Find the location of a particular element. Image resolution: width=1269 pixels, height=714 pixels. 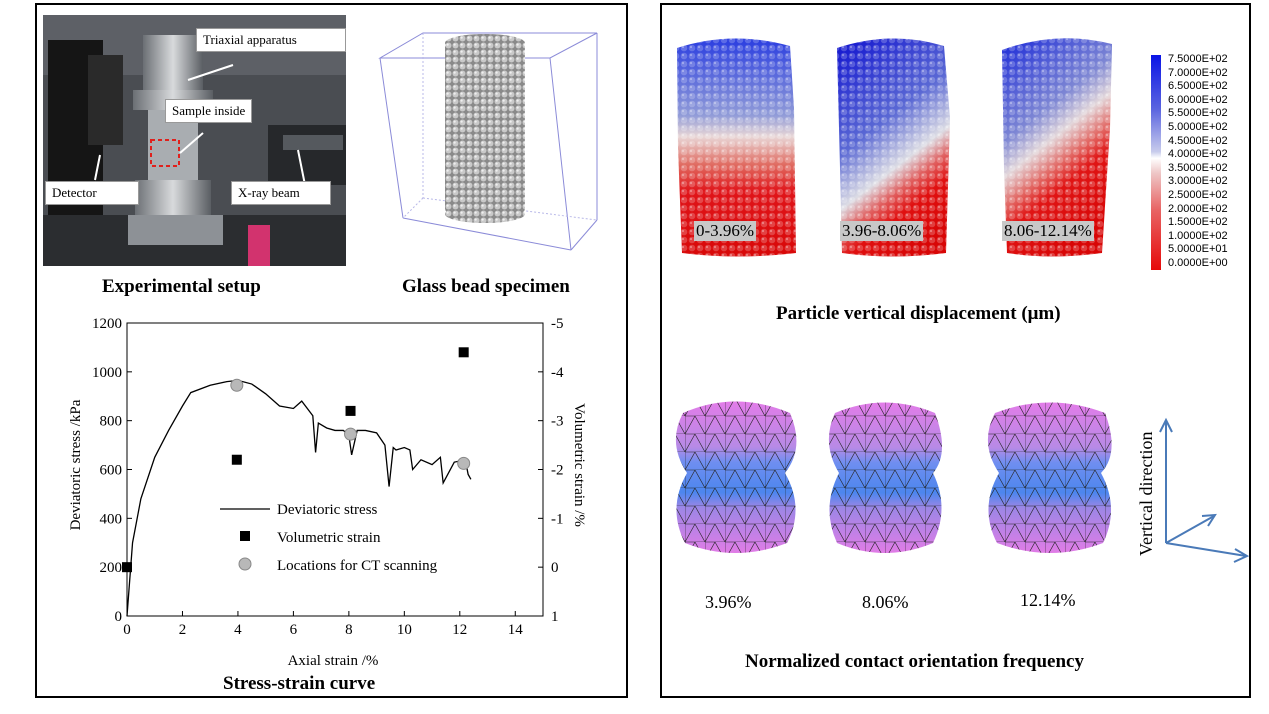

y-tick-label: 1000 is located at coordinates (107, 373).